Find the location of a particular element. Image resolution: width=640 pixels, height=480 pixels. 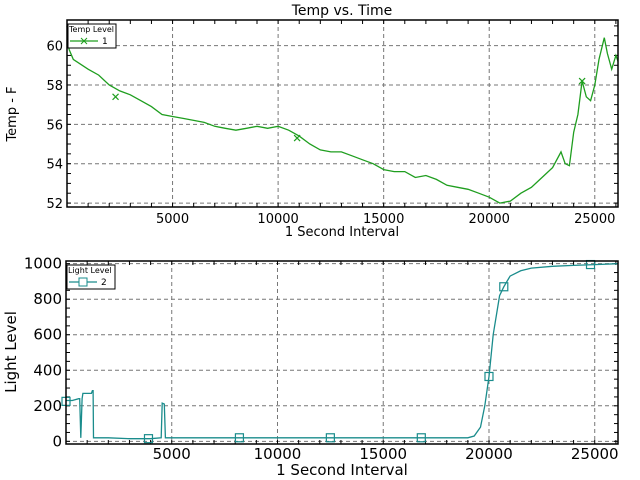

bottom-y-tick-label: 600 is located at coordinates (47, 335).